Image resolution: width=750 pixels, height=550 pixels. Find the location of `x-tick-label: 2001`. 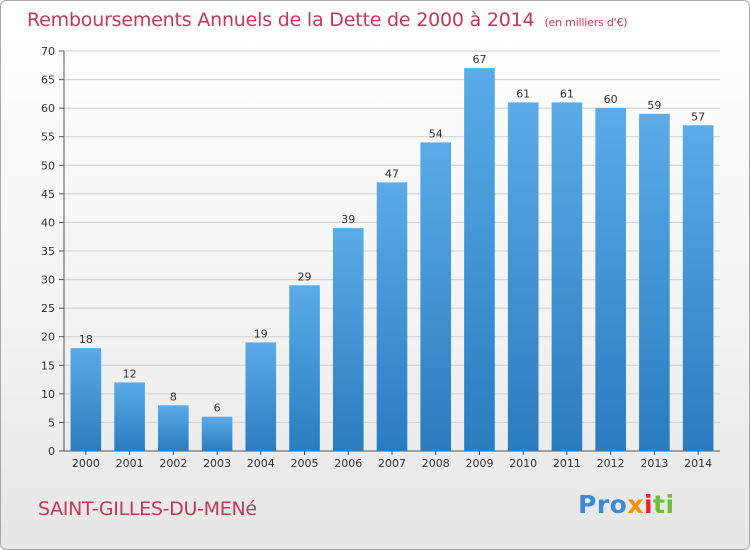

x-tick-label: 2001 is located at coordinates (130, 463).